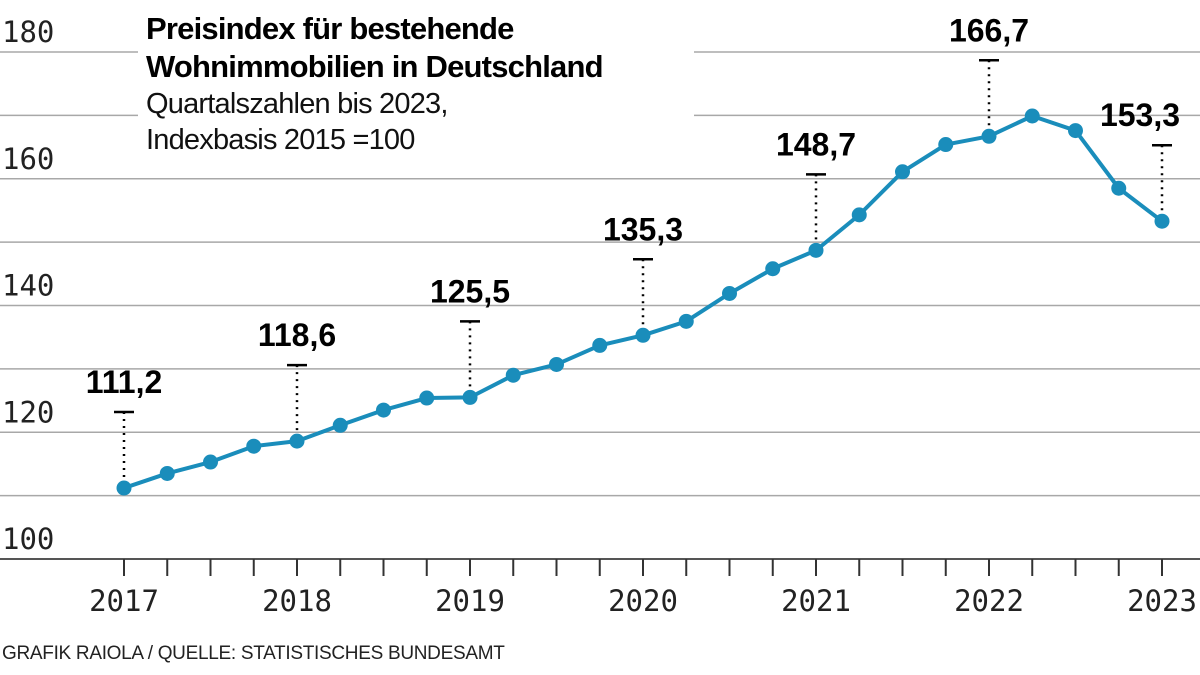  I want to click on x-tick-label: 2021, so click(816, 601).